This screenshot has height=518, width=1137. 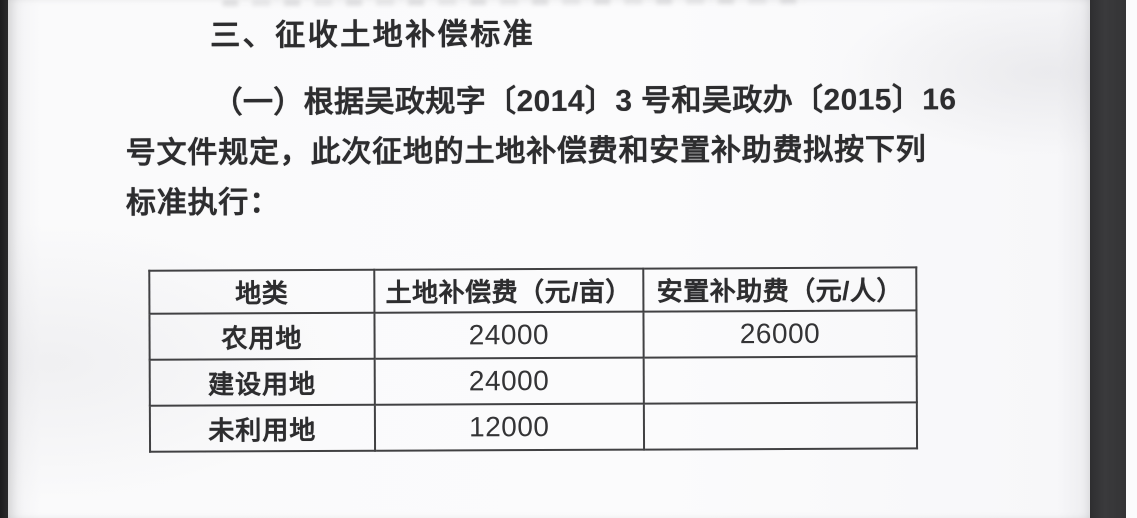 I want to click on table-row: 未利用地 12000, so click(x=533, y=427).